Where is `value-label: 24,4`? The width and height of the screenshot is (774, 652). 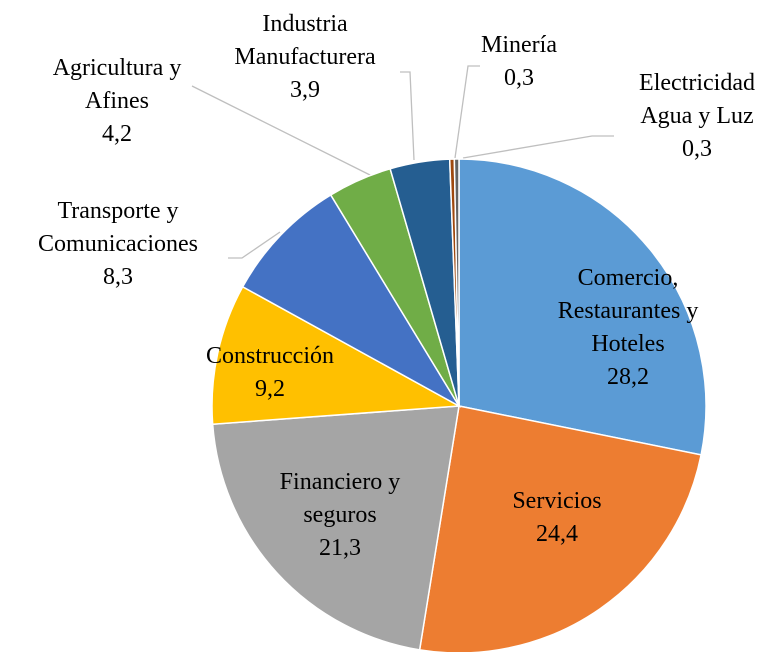
value-label: 24,4 is located at coordinates (557, 534).